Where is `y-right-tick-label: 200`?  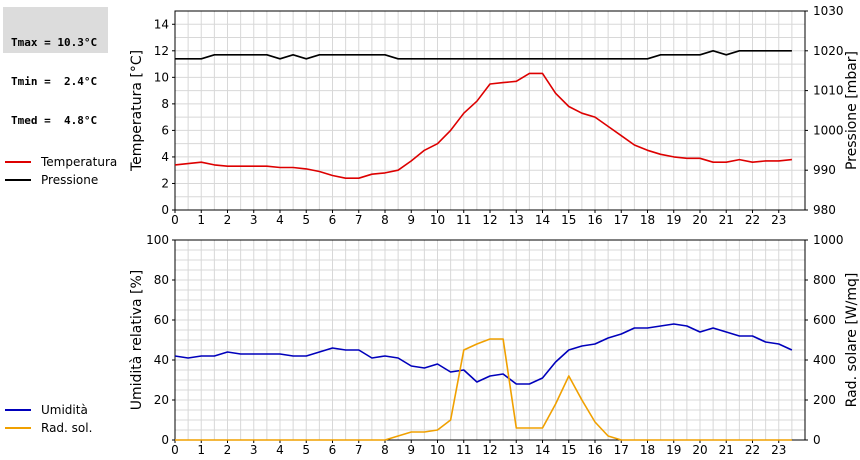
y-right-tick-label: 200 is located at coordinates (824, 400).